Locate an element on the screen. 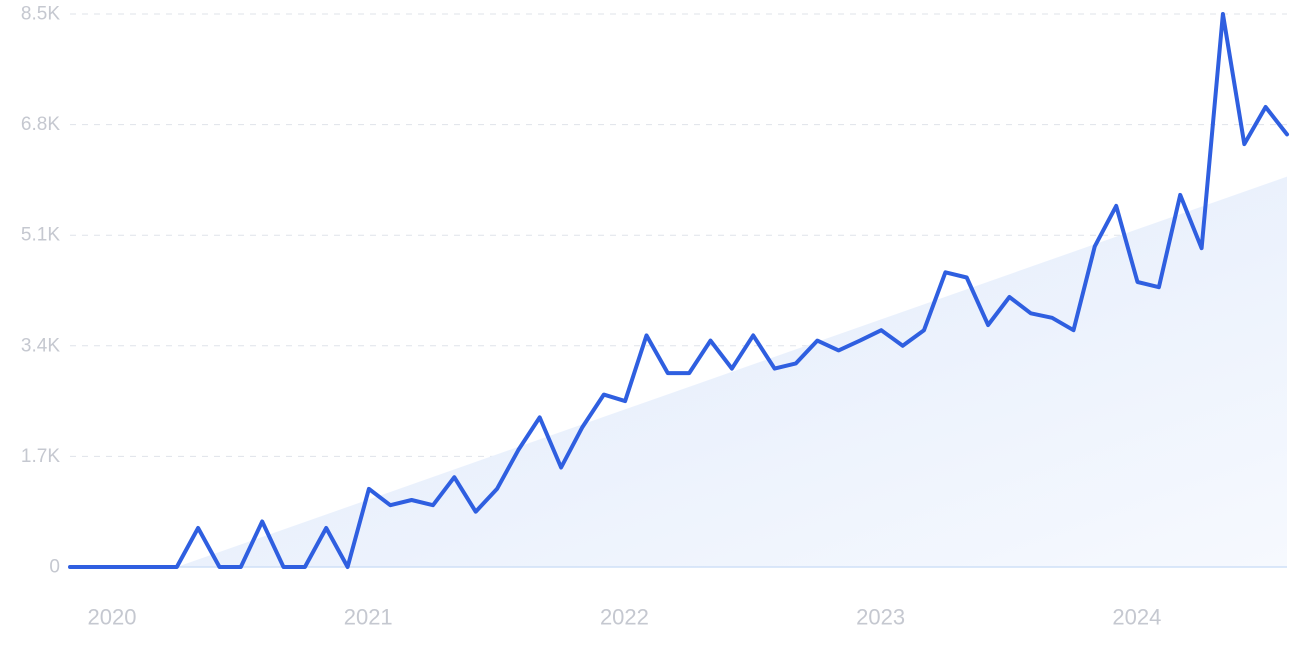  y-tick-label: 8.5K is located at coordinates (40, 14).